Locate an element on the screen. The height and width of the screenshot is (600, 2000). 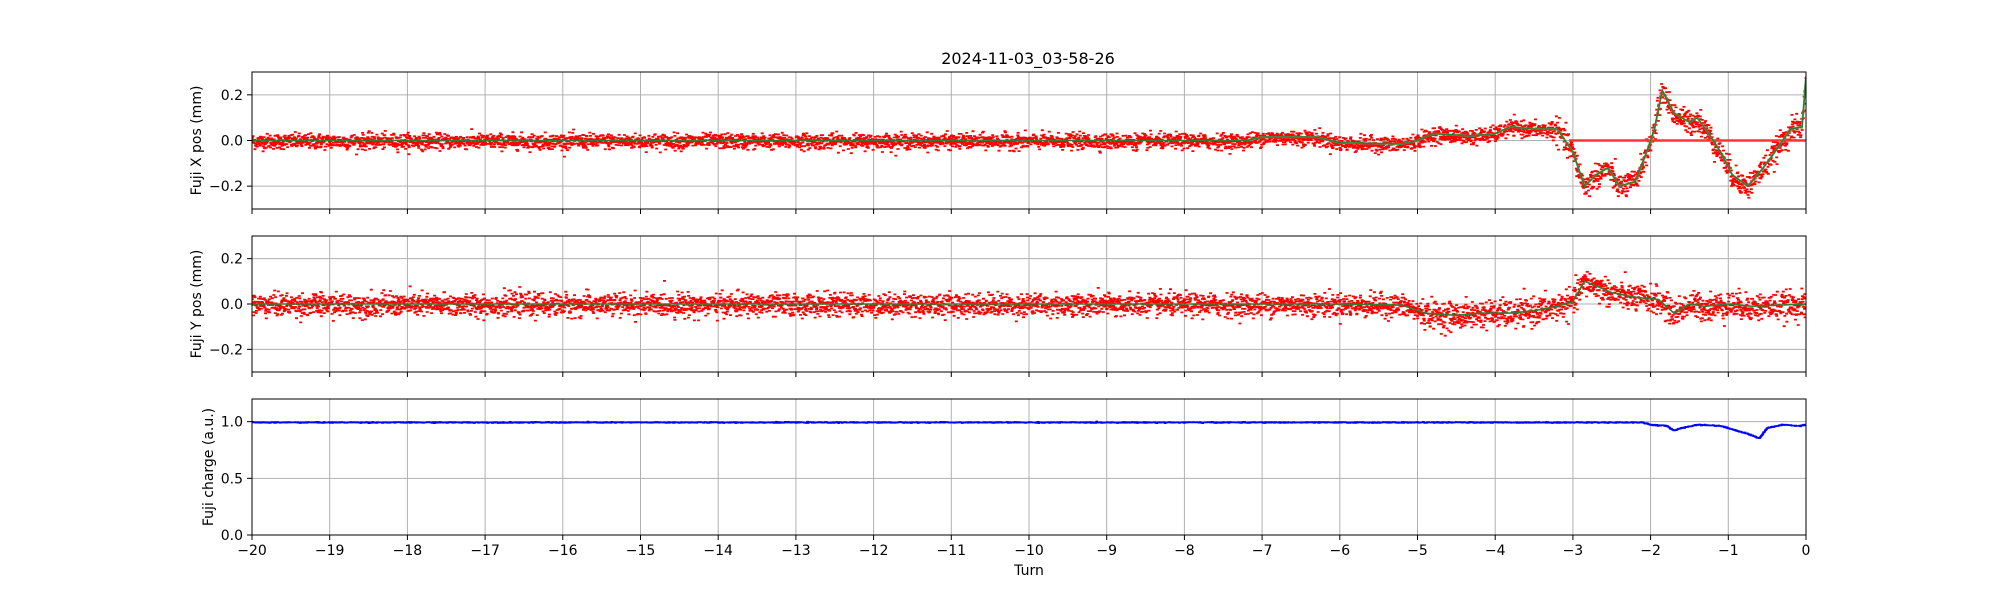
charge-xtick-label: −14 is located at coordinates (718, 551).